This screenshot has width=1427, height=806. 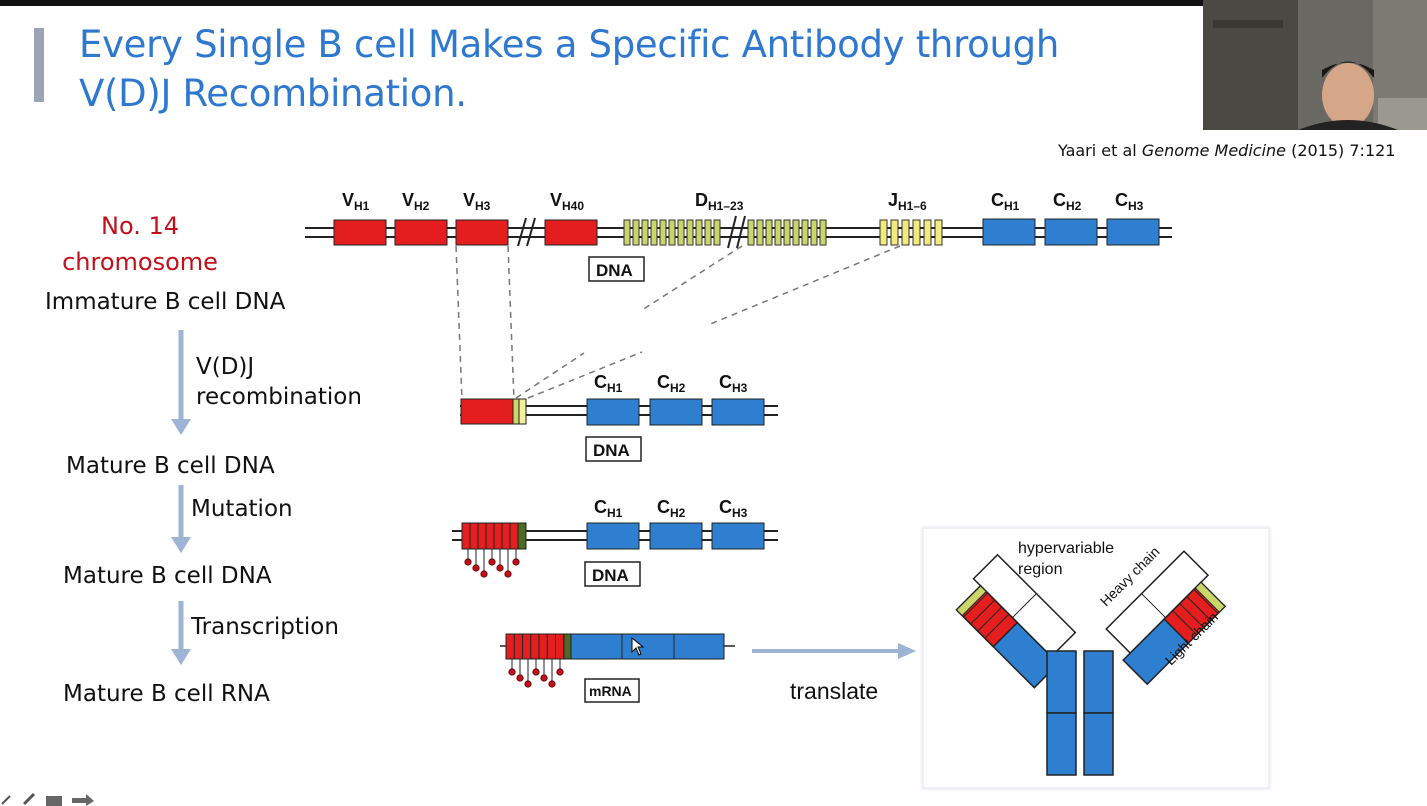 I want to click on stem-right-lower, so click(x=1098, y=744).